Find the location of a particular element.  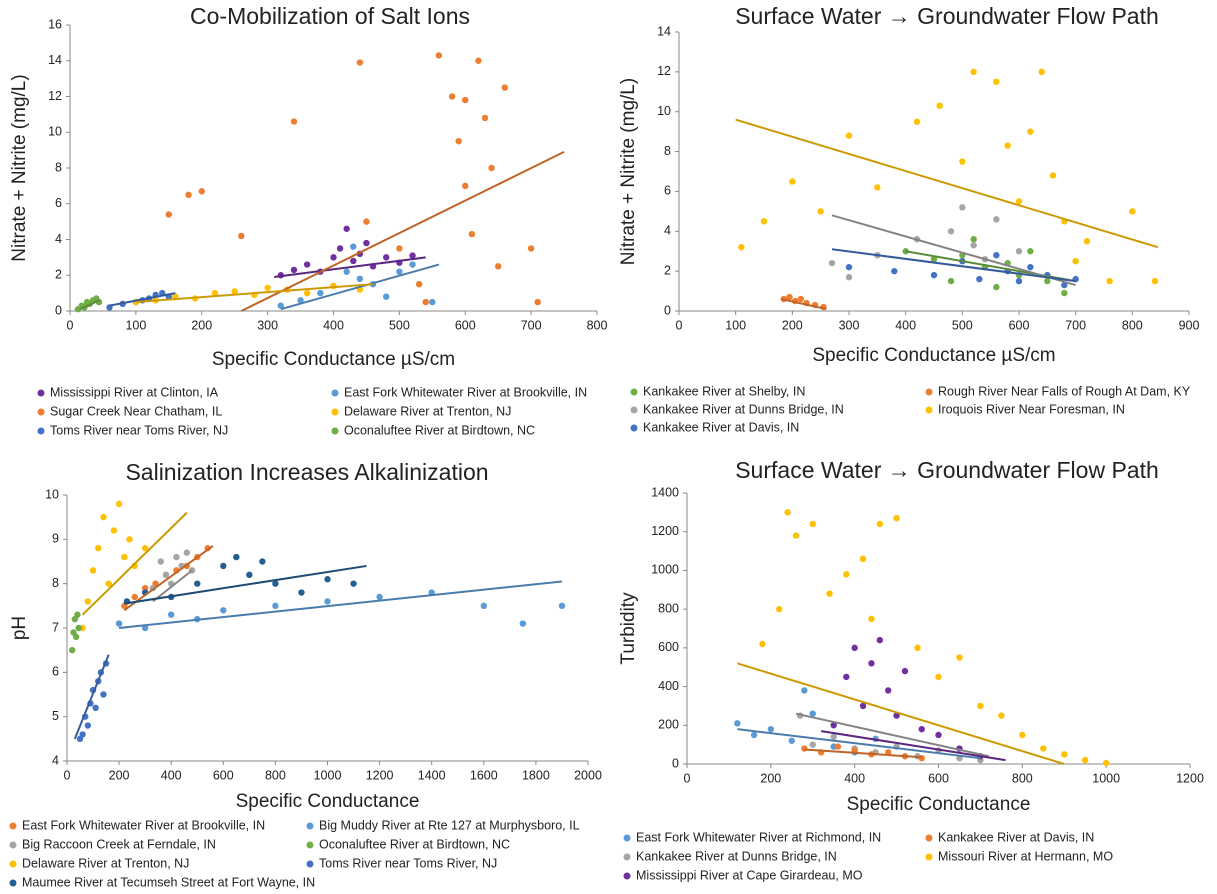

y-tick-label: 2 is located at coordinates (667, 270).